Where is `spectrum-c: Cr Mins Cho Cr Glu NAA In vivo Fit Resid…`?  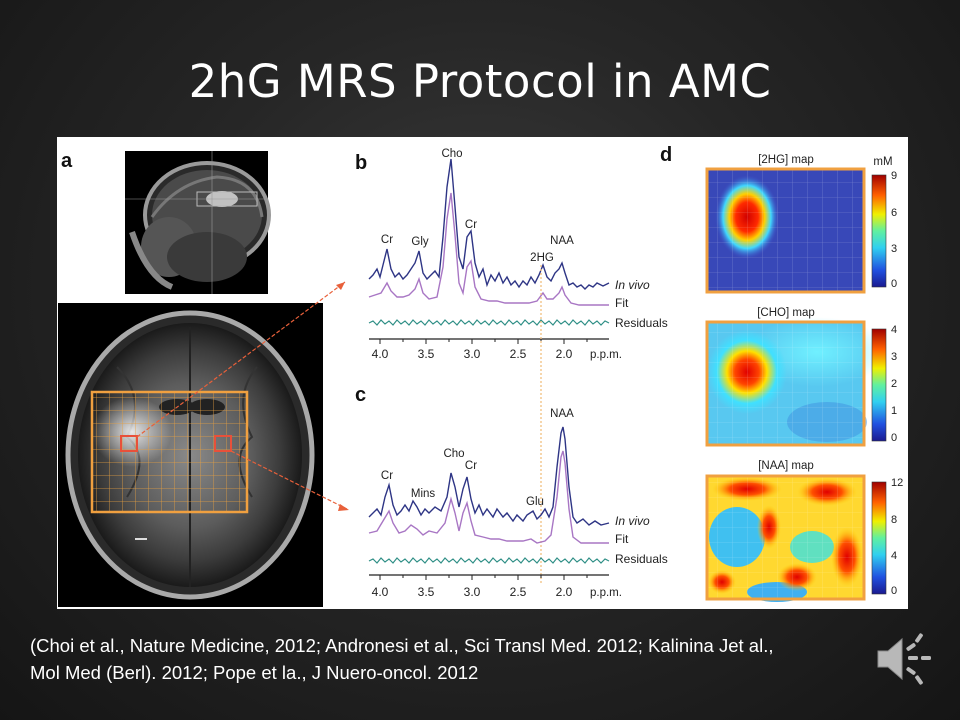
spectrum-c: Cr Mins Cho Cr Glu NAA In vivo Fit Resid… is located at coordinates (518, 503).